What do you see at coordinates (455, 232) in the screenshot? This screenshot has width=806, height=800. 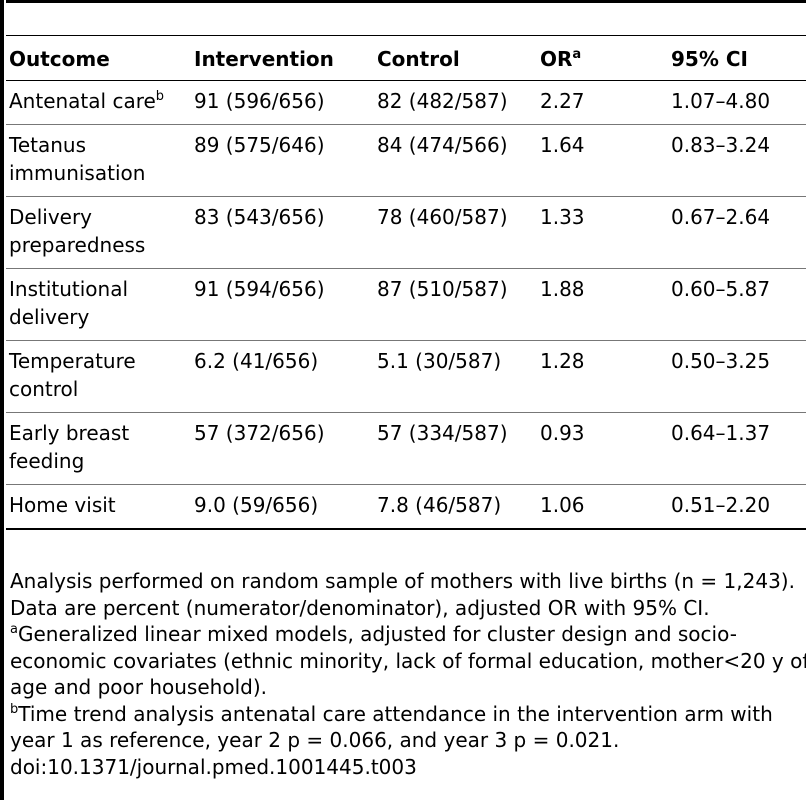 I see `cell-control: 78 (460/587)` at bounding box center [455, 232].